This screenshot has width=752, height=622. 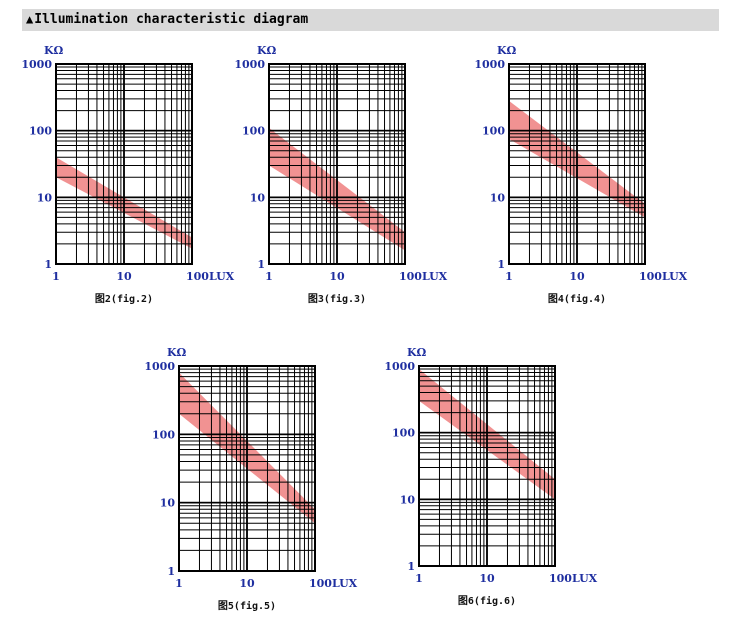 I want to click on chart-svg: KΩ 1 10 100 1000 1 10 100LUX 图6(fig.6), so click(x=491, y=476).